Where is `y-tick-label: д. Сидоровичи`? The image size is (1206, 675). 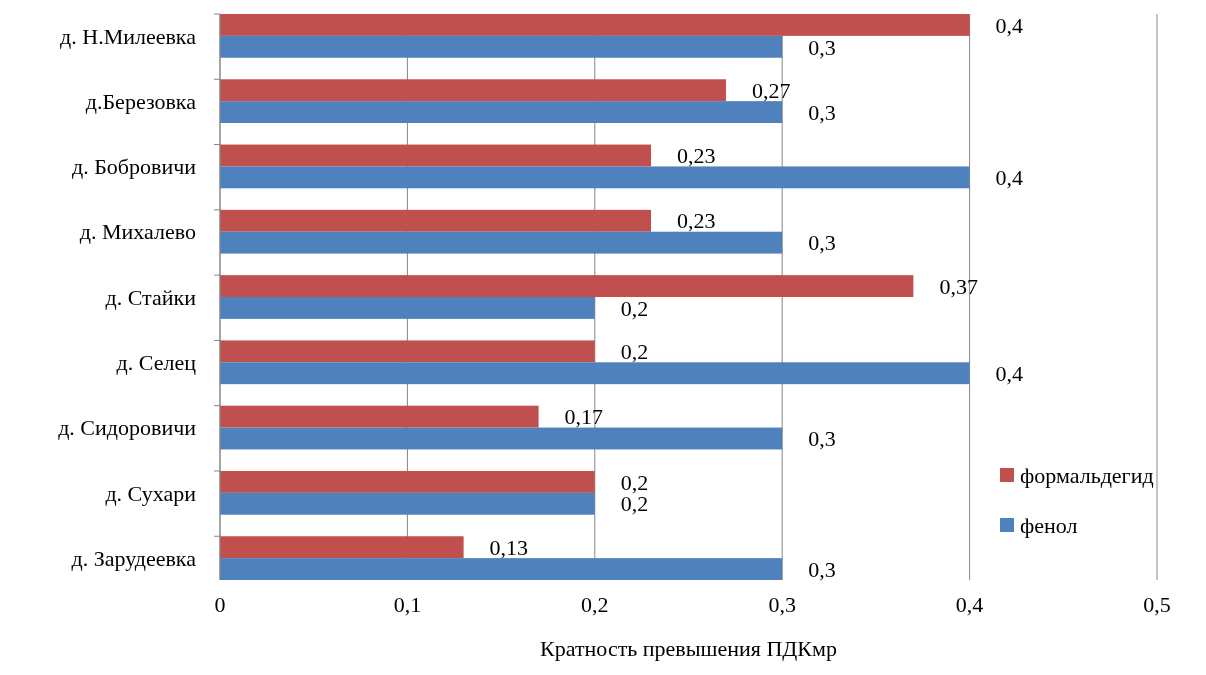 y-tick-label: д. Сидоровичи is located at coordinates (127, 428).